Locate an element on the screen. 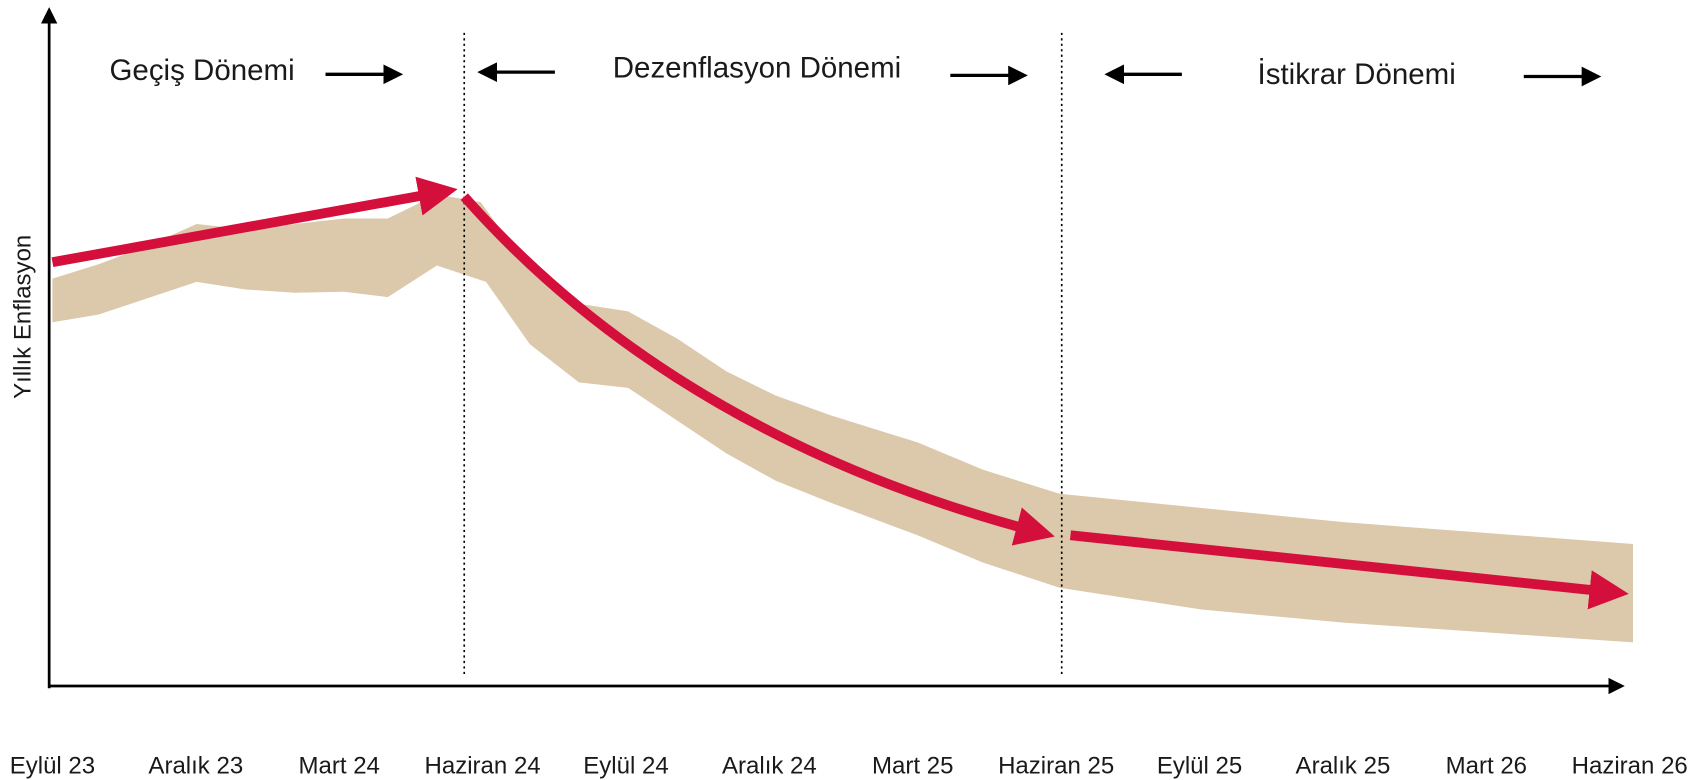 The height and width of the screenshot is (780, 1704). x-tick-label: Eylül 24 is located at coordinates (625, 765).